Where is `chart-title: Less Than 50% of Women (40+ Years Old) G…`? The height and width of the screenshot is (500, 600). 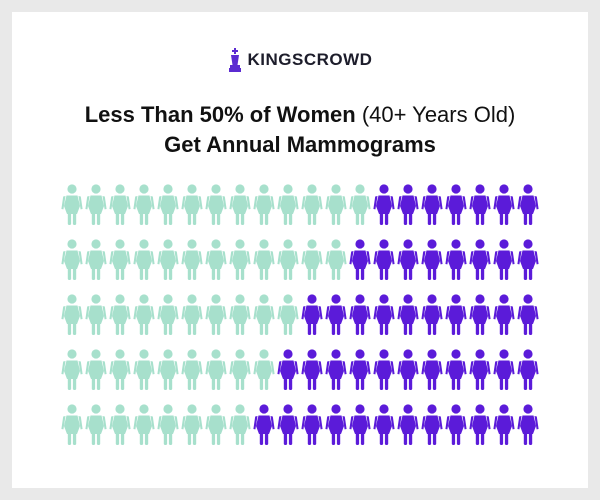
chart-title: Less Than 50% of Women (40+ Years Old) G… is located at coordinates (300, 130).